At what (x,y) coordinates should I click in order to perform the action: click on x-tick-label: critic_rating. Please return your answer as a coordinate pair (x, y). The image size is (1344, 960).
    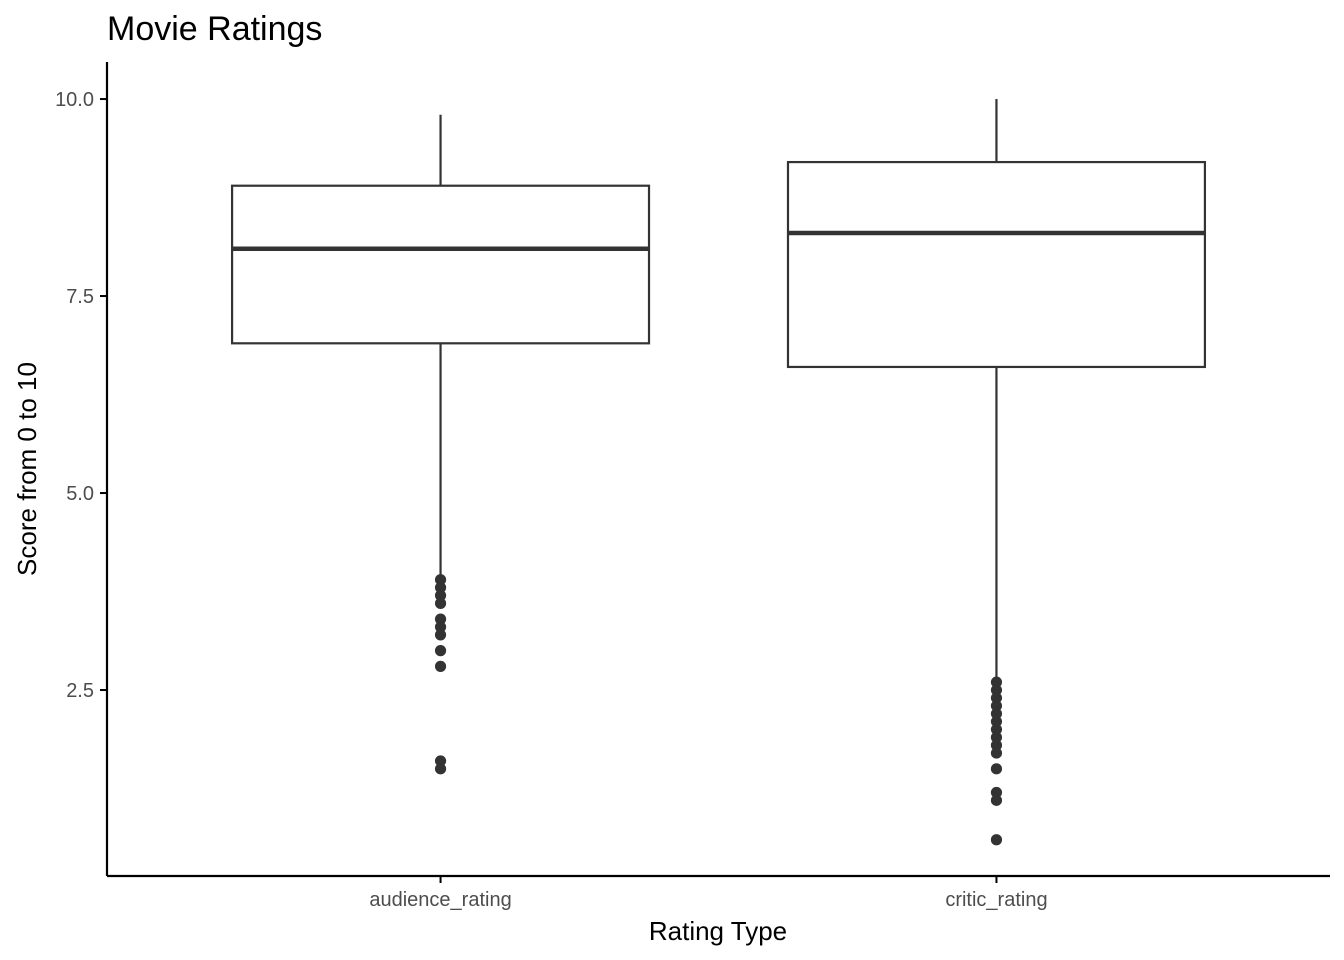
    Looking at the image, I should click on (996, 900).